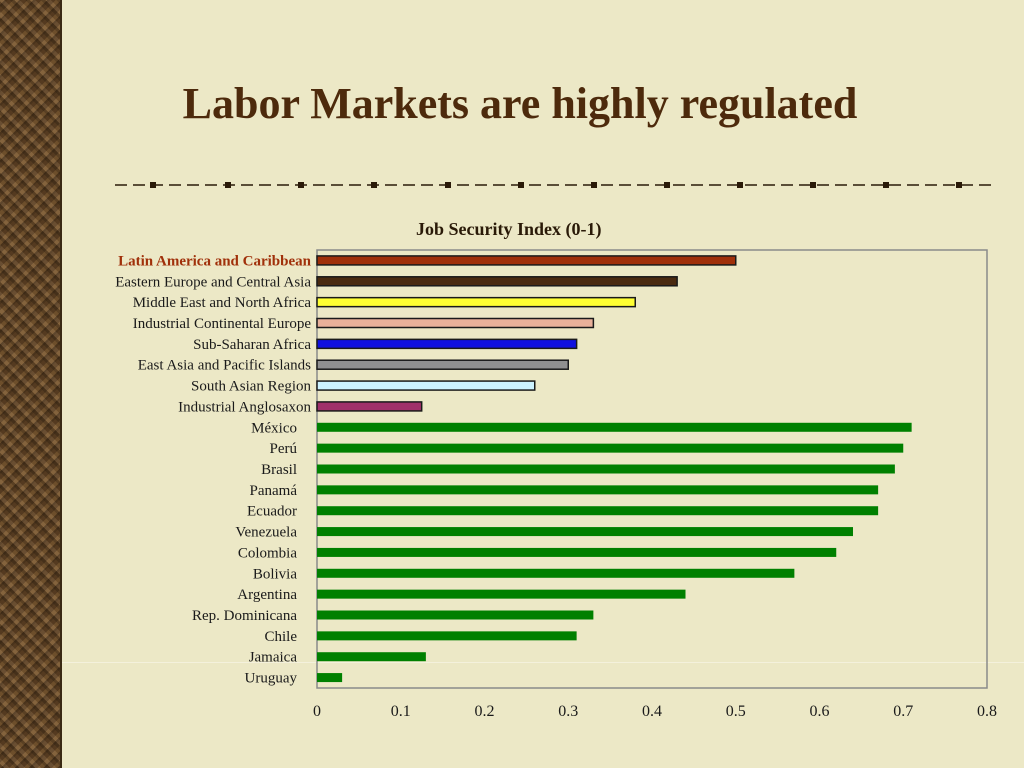 Image resolution: width=1024 pixels, height=768 pixels. I want to click on slide-title: Labor Markets are highly regulated, so click(520, 103).